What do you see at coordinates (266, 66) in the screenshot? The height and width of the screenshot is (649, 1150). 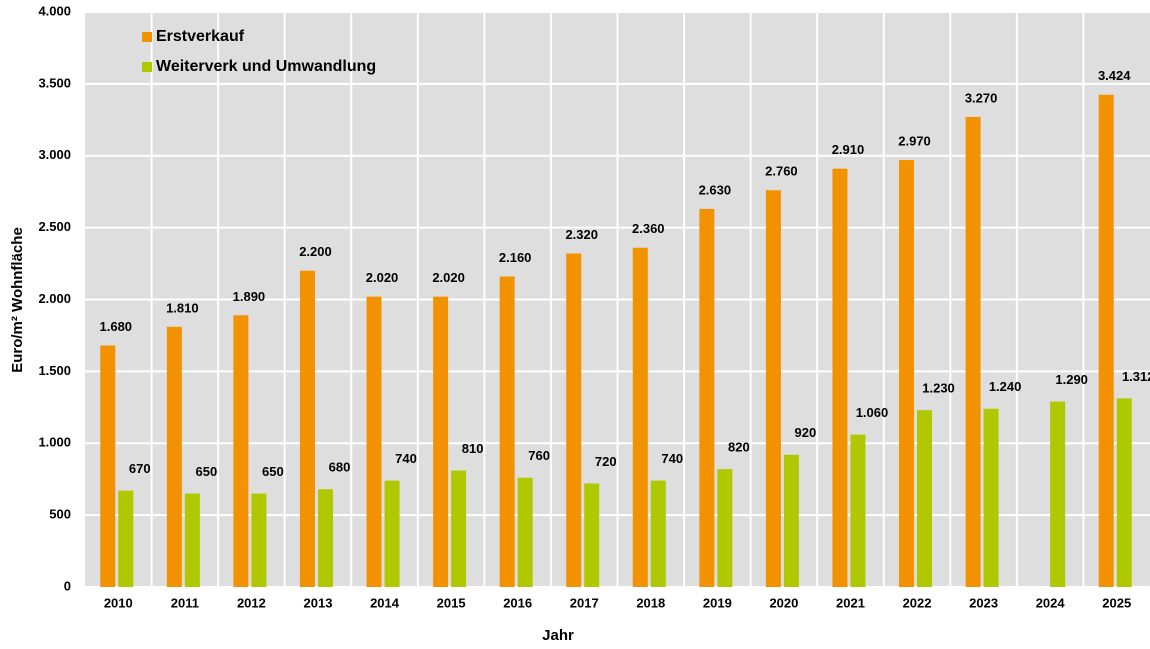 I see `legend-label: Weiterverk und Umwandlung` at bounding box center [266, 66].